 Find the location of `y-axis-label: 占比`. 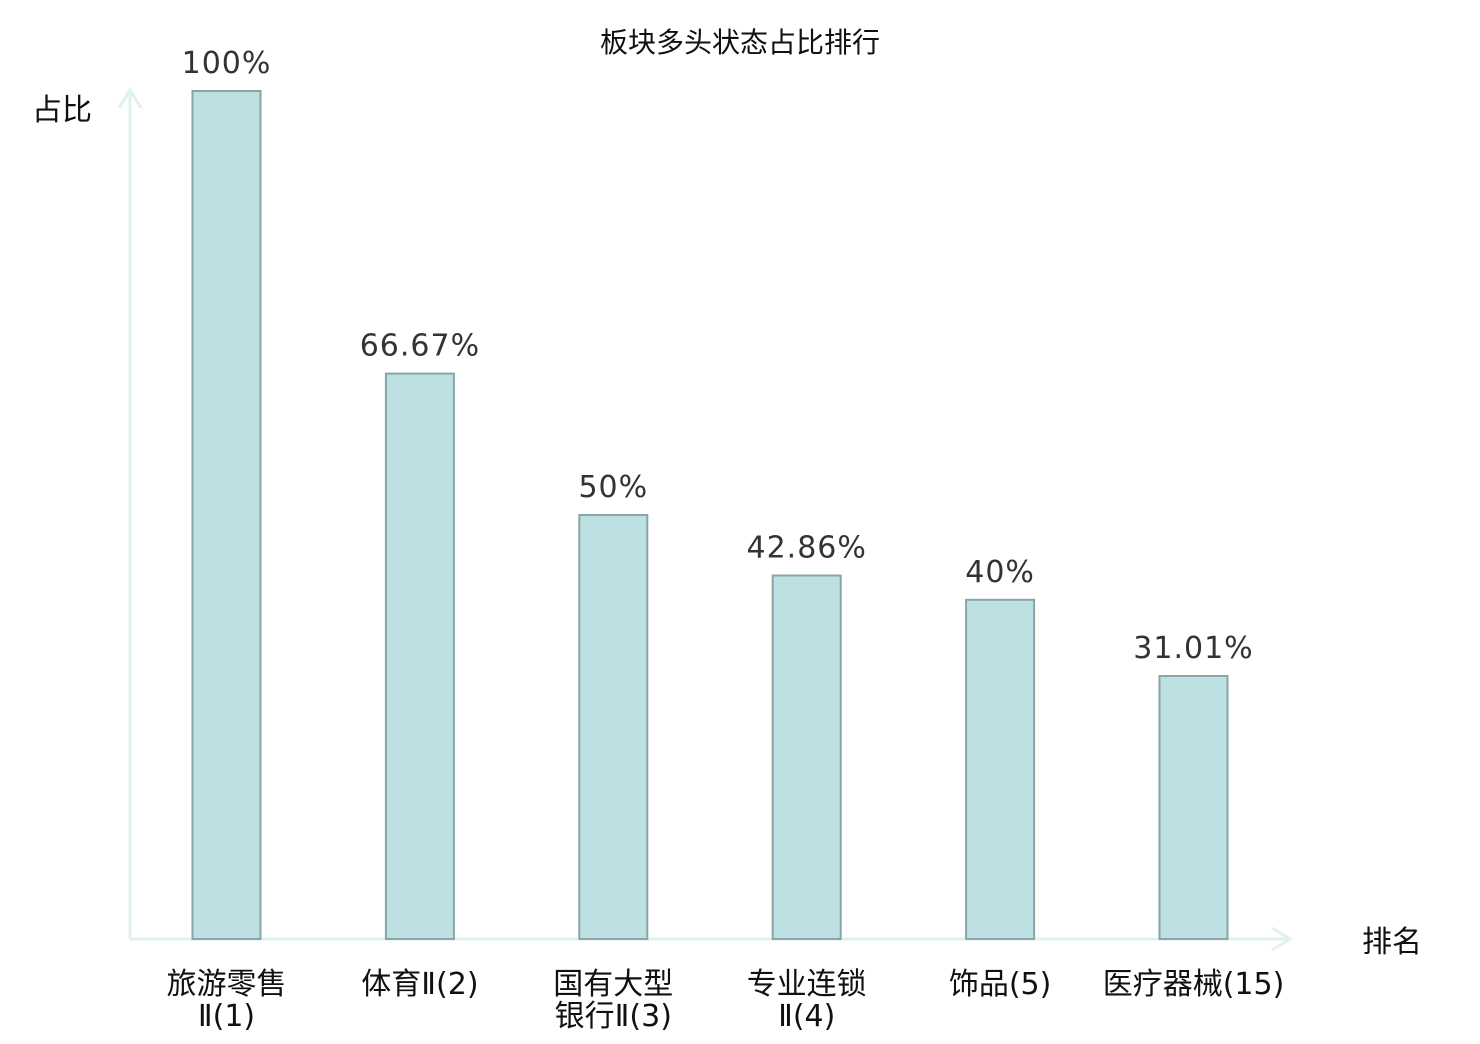

y-axis-label: 占比 is located at coordinates (62, 110).